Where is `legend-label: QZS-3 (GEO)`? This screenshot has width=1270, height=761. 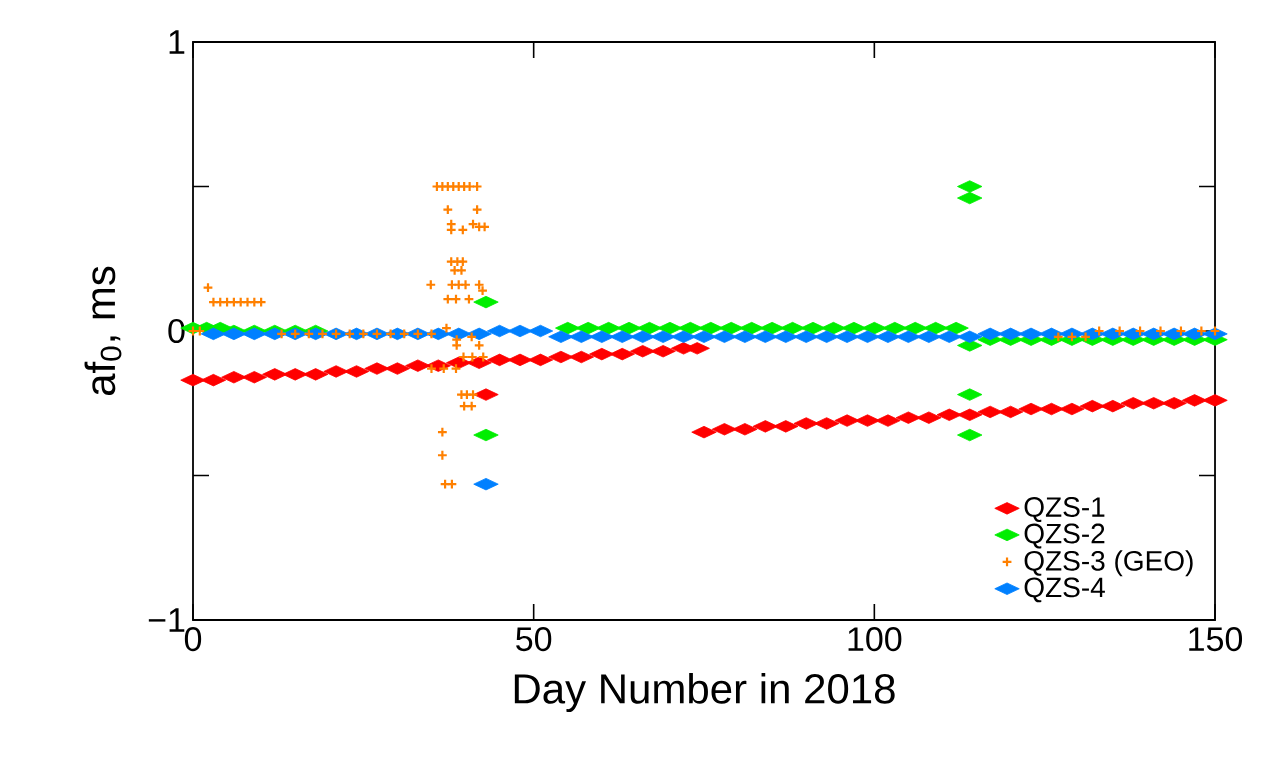
legend-label: QZS-3 (GEO) is located at coordinates (1108, 563).